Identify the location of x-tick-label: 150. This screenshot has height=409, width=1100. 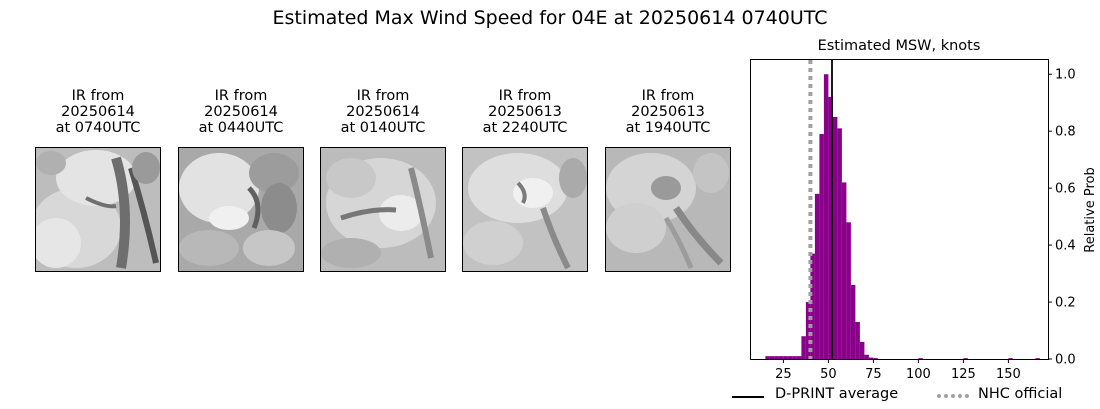
(1008, 374).